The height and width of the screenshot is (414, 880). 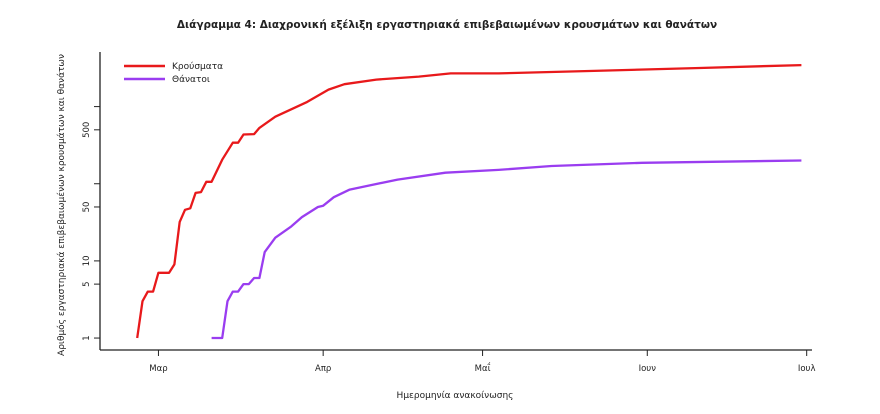 I want to click on x-axis-label: Ημερομηνία ανακοίνωσης, so click(x=455, y=396).